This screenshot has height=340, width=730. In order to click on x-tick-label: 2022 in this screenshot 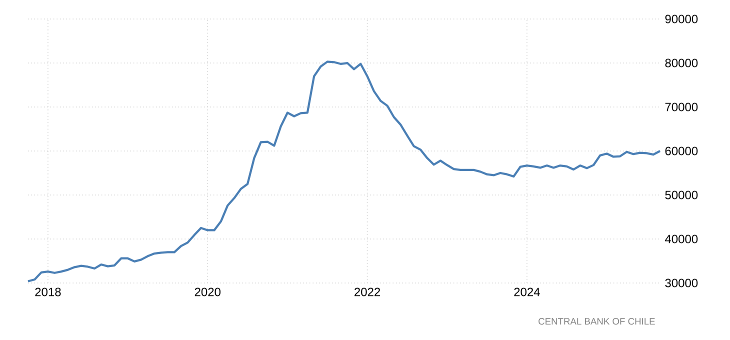, I will do `click(367, 292)`.